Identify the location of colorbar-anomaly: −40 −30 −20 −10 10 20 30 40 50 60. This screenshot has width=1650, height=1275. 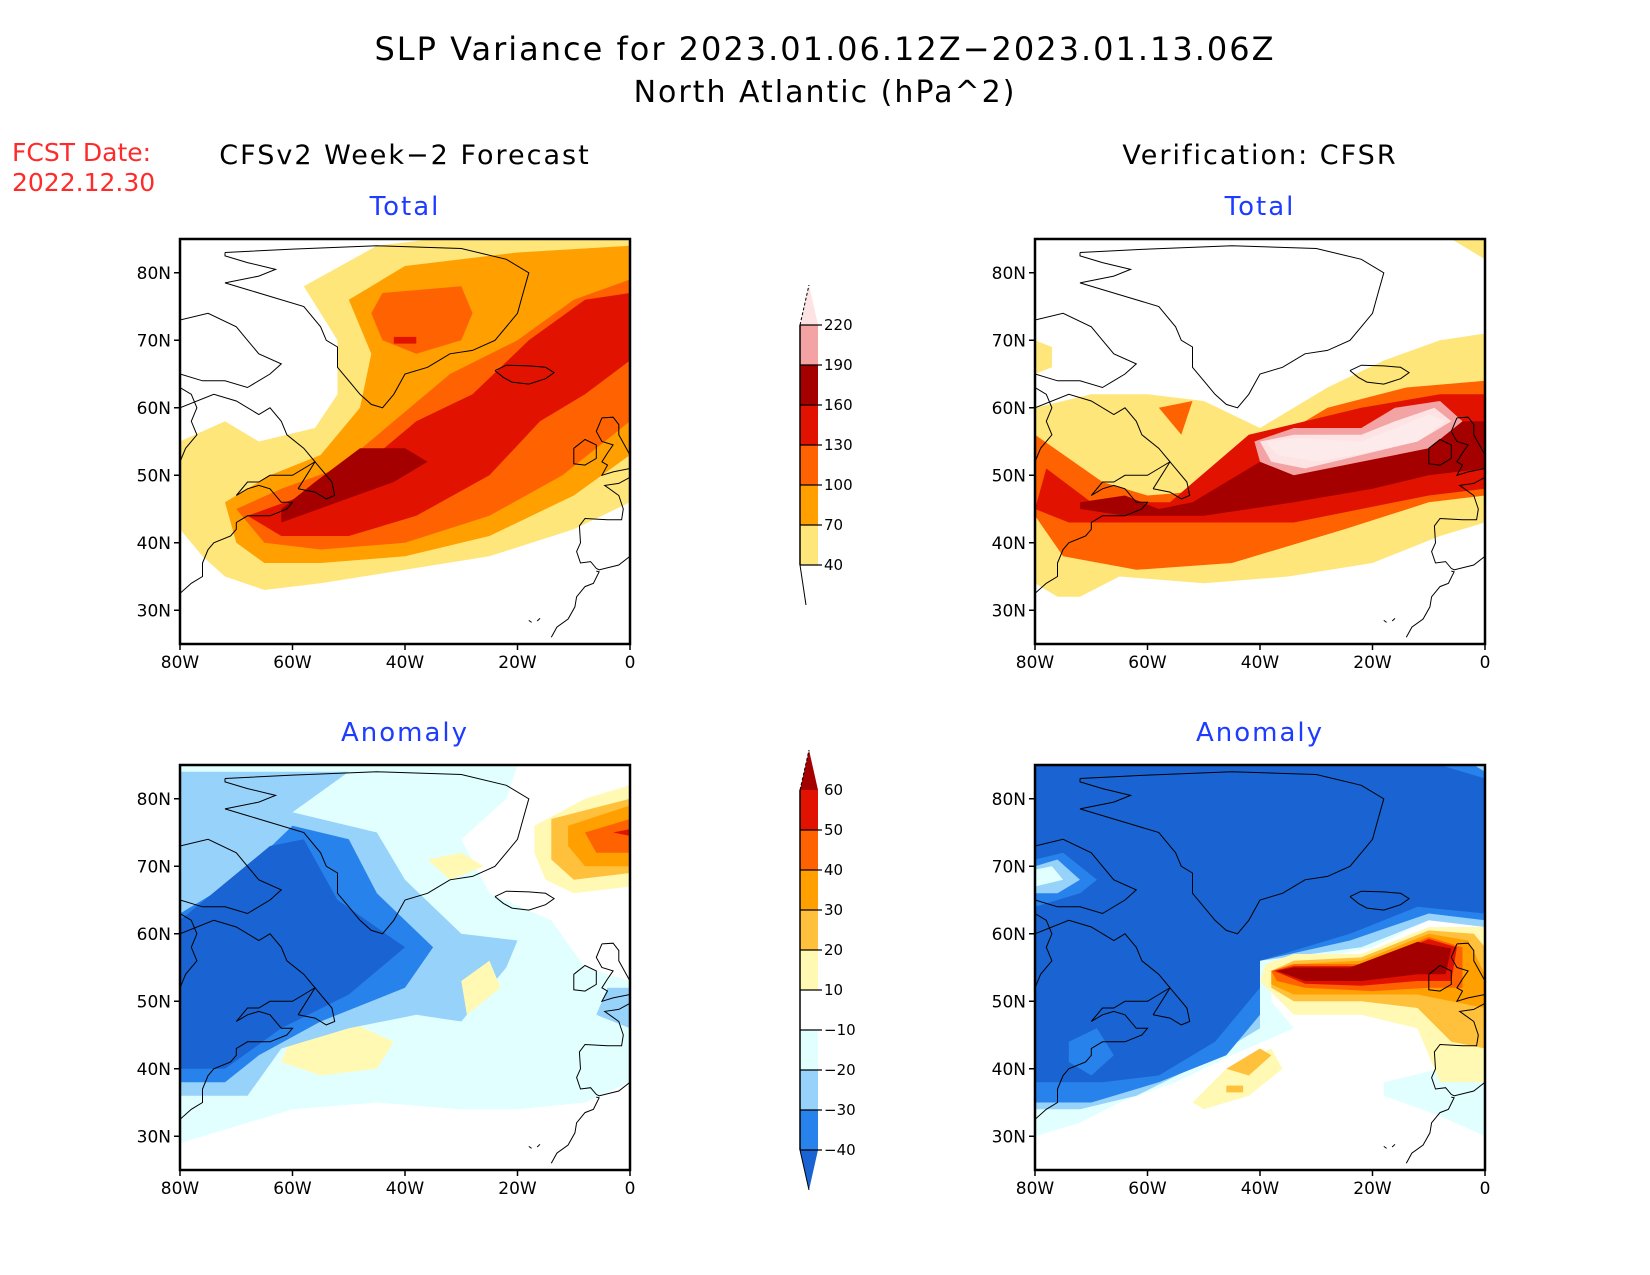
(827, 970).